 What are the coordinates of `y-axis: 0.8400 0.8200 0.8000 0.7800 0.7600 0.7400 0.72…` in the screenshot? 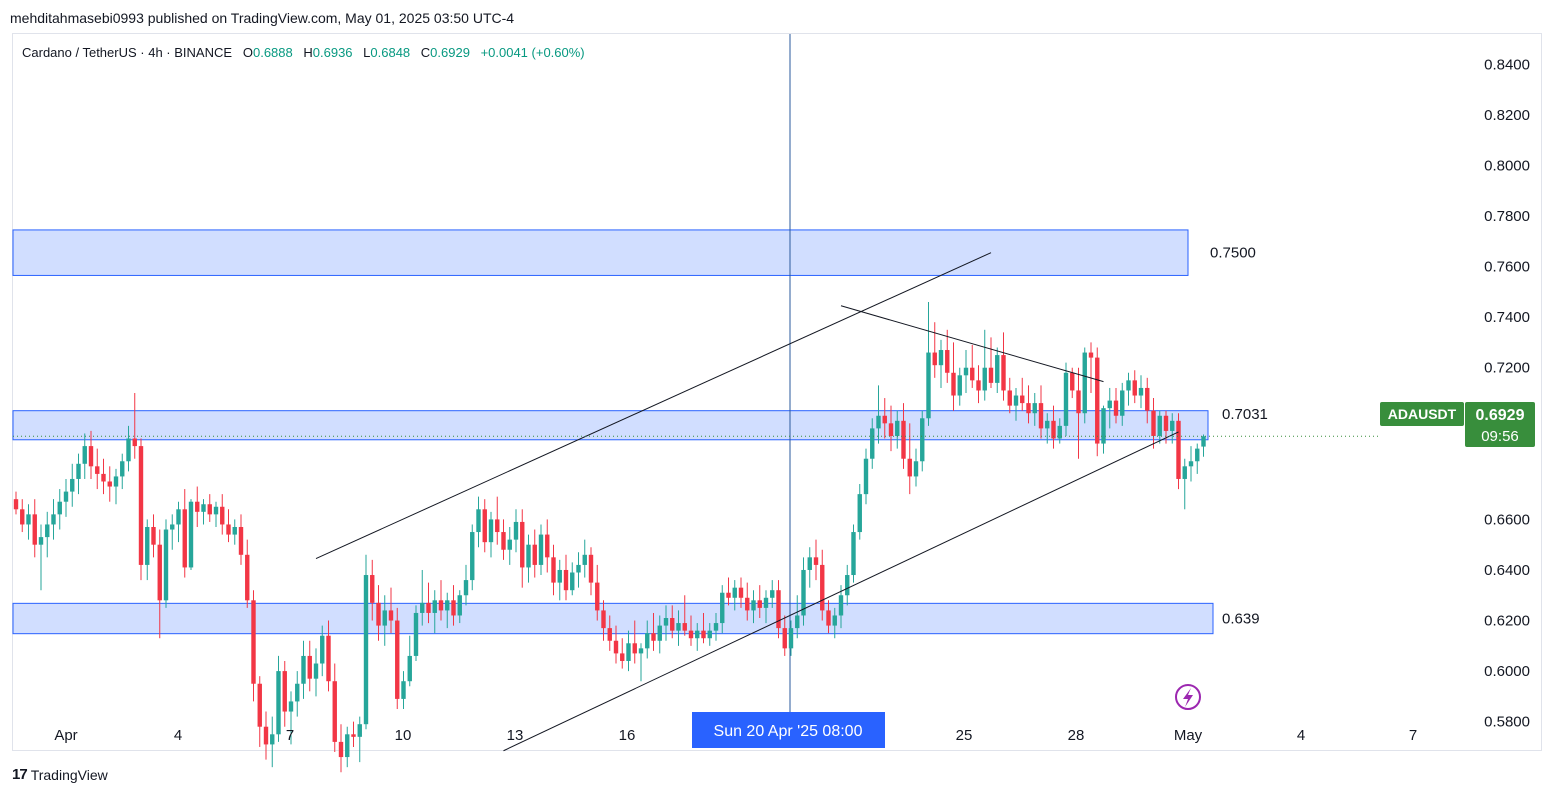 It's located at (1507, 393).